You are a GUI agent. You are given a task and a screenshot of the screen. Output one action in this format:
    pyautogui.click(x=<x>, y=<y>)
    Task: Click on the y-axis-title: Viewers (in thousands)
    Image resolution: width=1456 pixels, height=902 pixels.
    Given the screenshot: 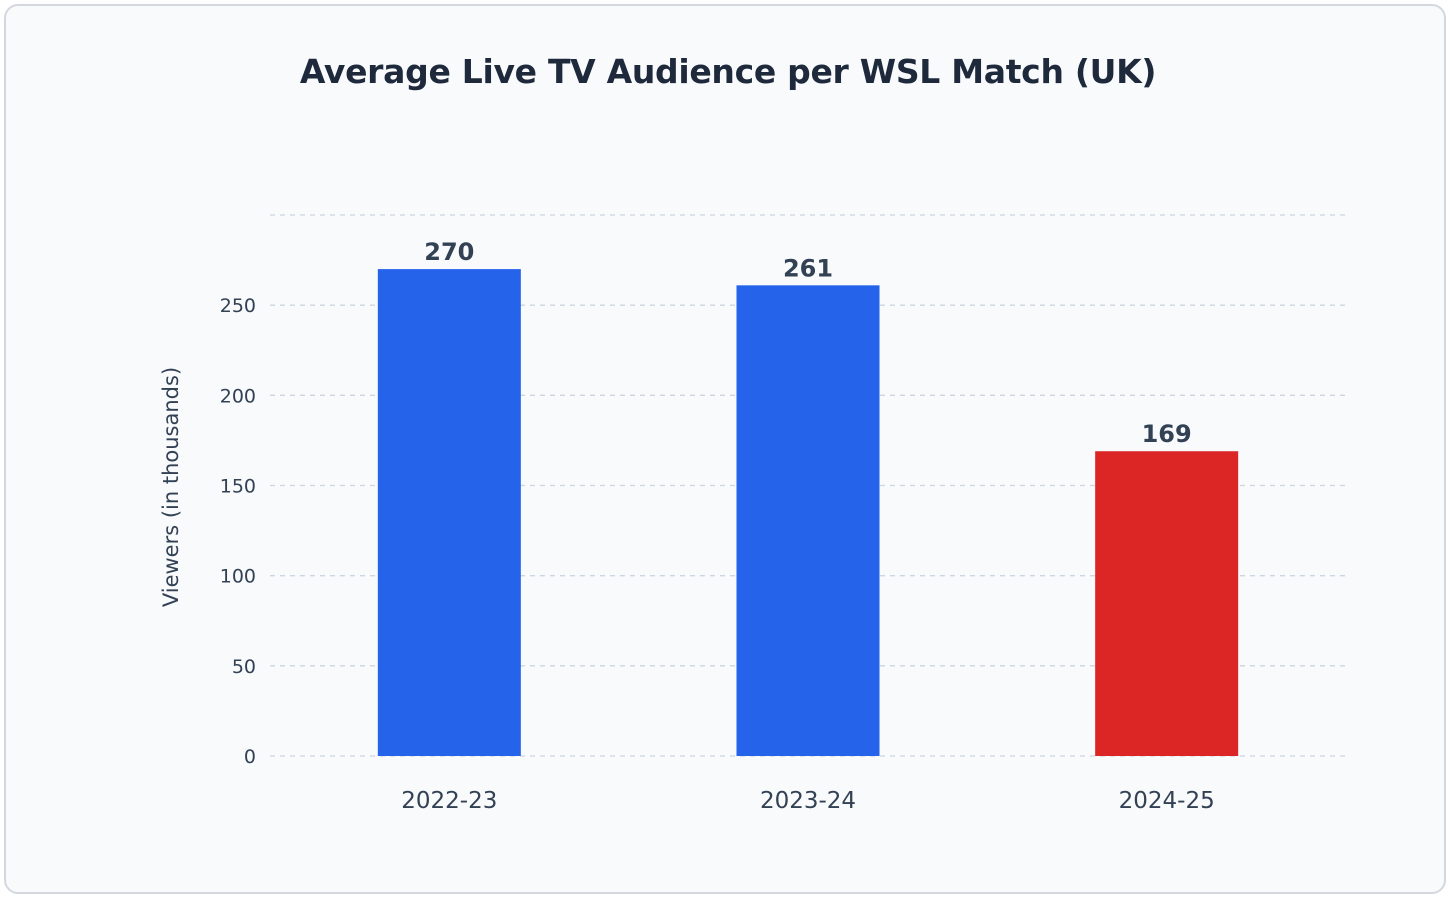 What is the action you would take?
    pyautogui.click(x=171, y=487)
    